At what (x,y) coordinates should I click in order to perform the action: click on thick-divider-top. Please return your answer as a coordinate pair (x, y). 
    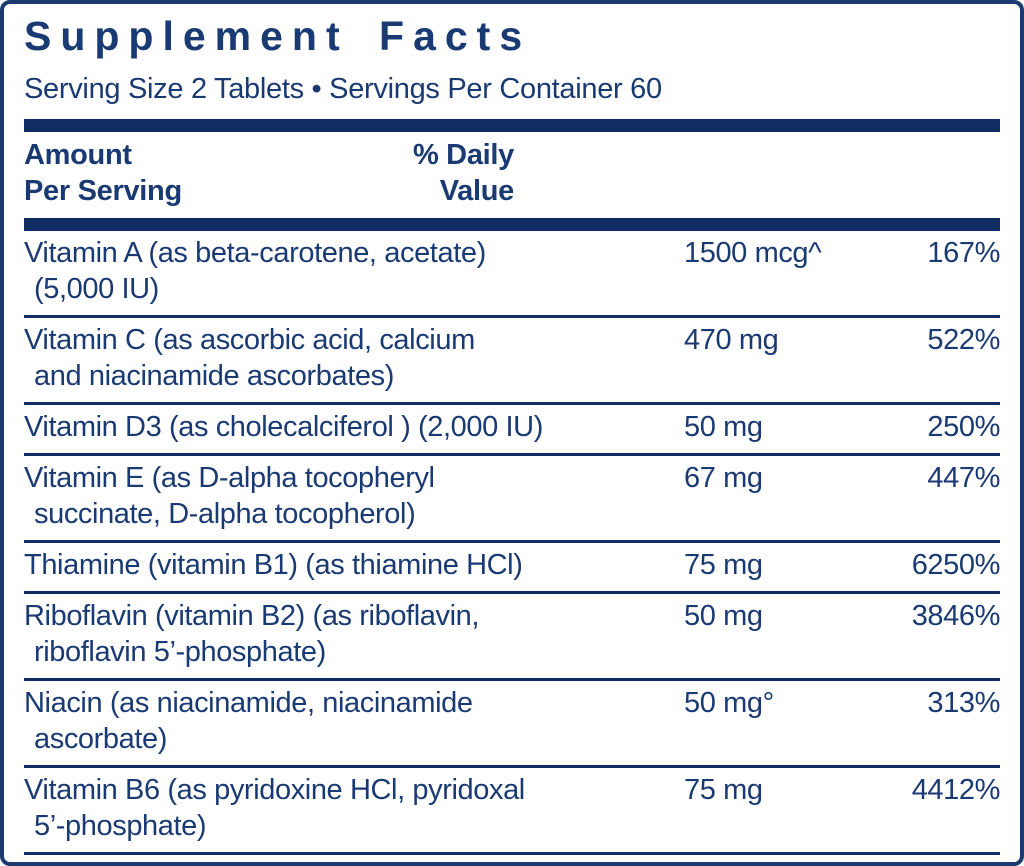
    Looking at the image, I should click on (512, 126).